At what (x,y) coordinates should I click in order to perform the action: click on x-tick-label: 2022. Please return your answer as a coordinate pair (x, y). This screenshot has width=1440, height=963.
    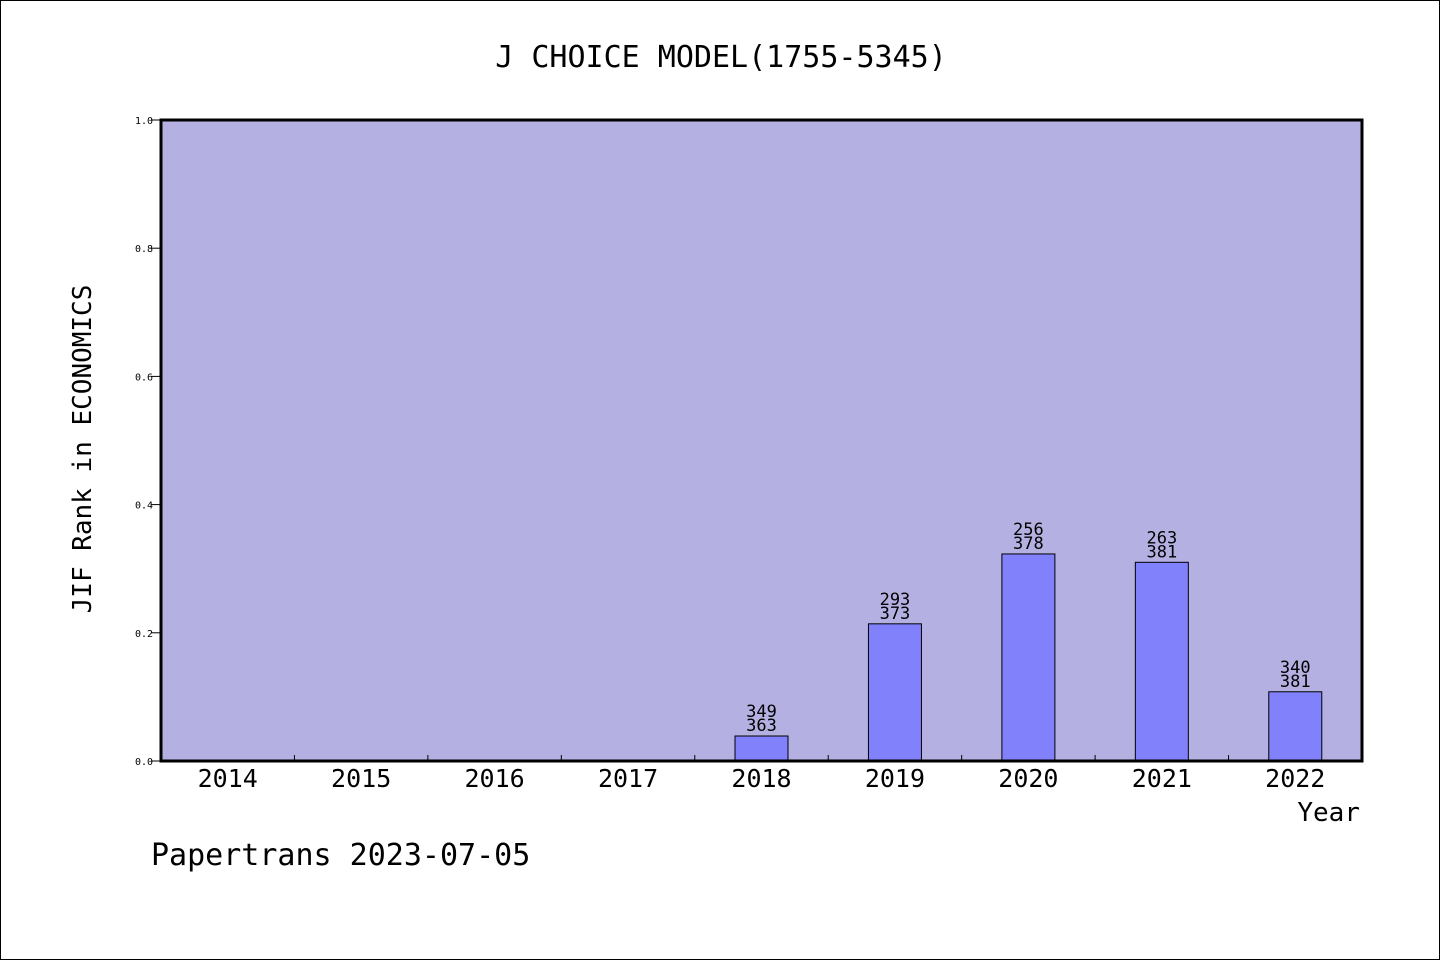
    Looking at the image, I should click on (1295, 778).